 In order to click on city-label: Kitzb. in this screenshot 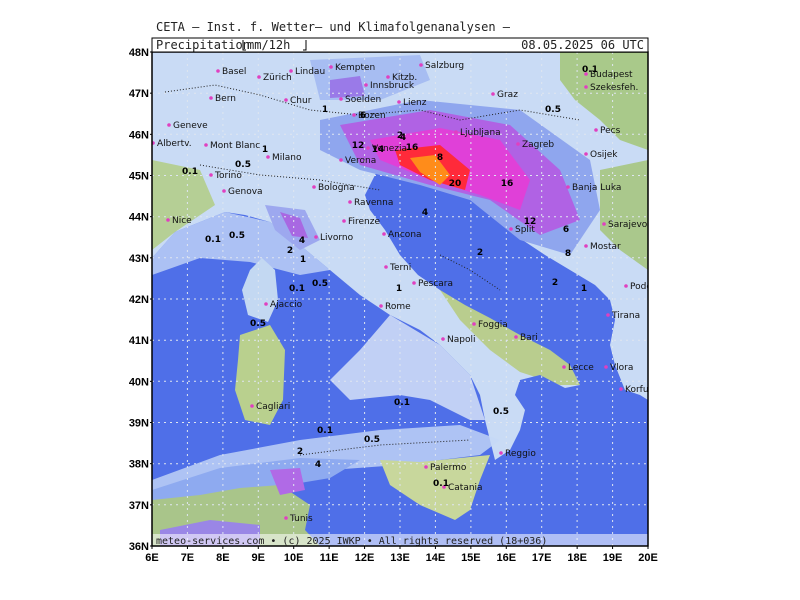, I will do `click(404, 78)`.